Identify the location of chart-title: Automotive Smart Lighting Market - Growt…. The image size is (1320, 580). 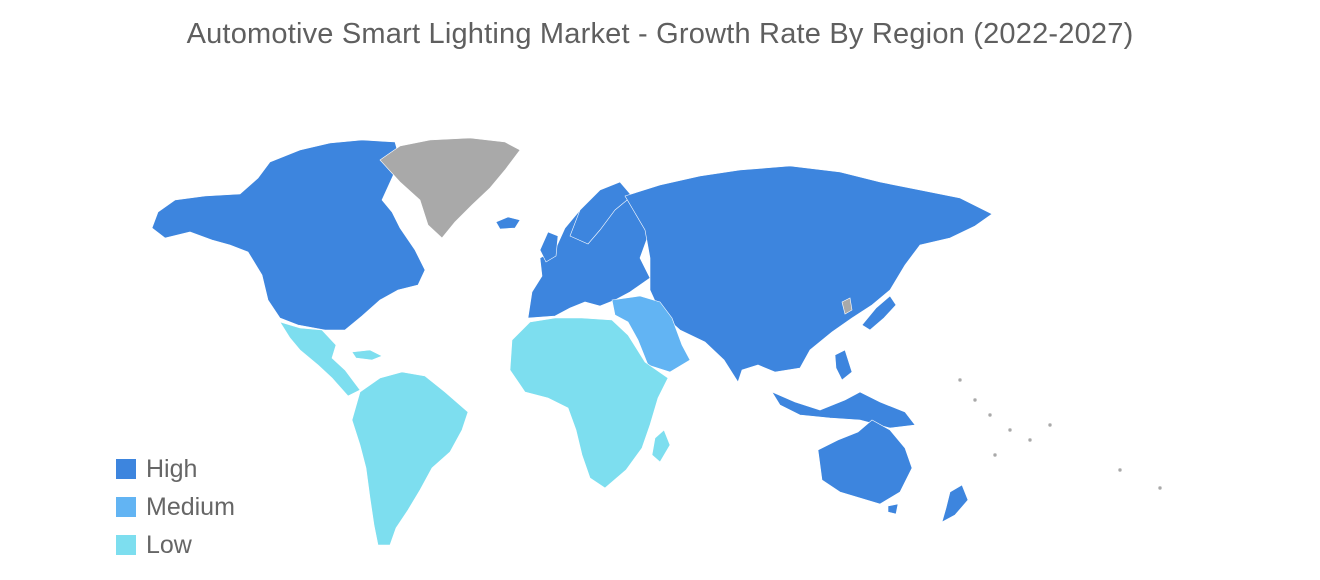
(660, 34).